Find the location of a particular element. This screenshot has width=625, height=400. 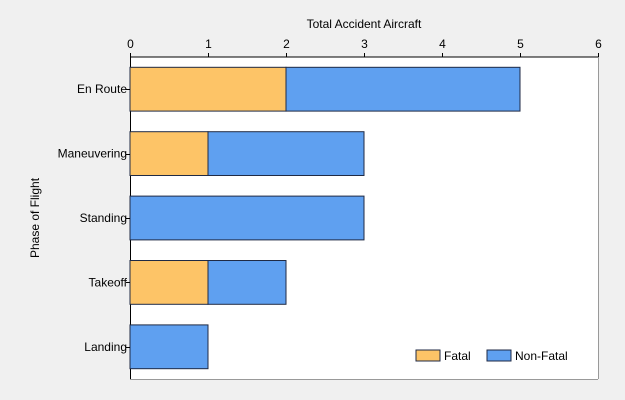

category-label: Landing is located at coordinates (105, 347).